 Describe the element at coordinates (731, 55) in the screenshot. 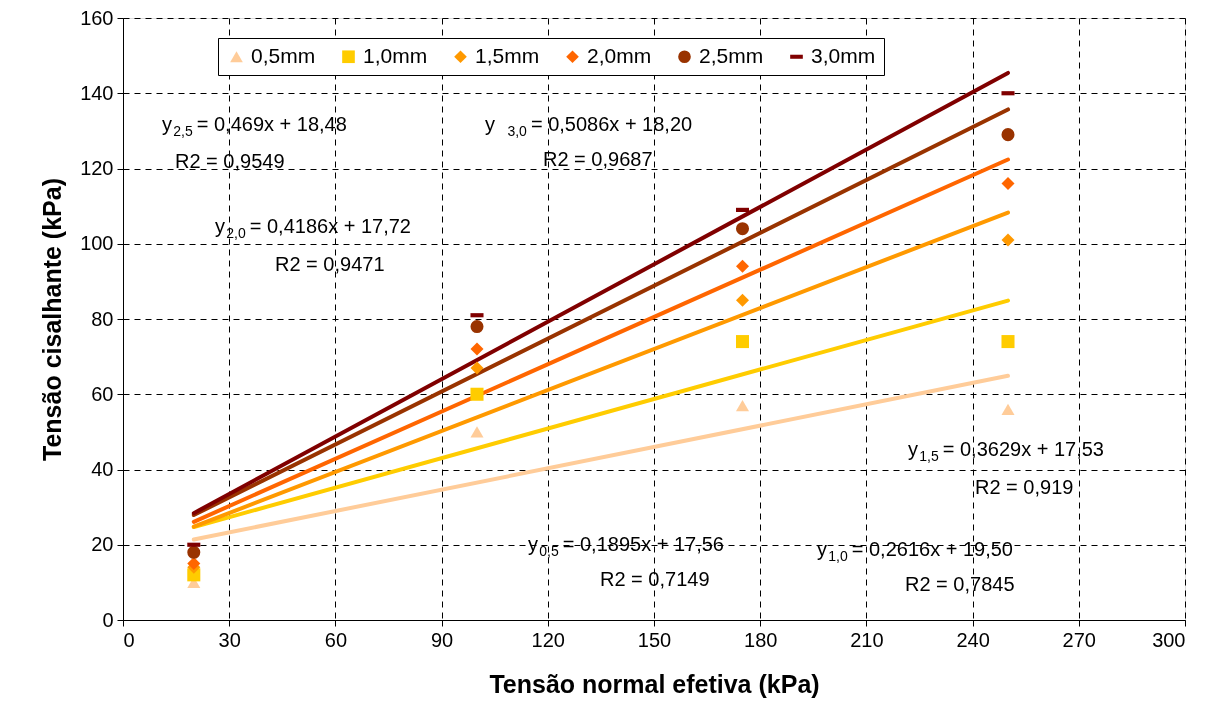

I see `legend-label: 2,5mm` at that location.